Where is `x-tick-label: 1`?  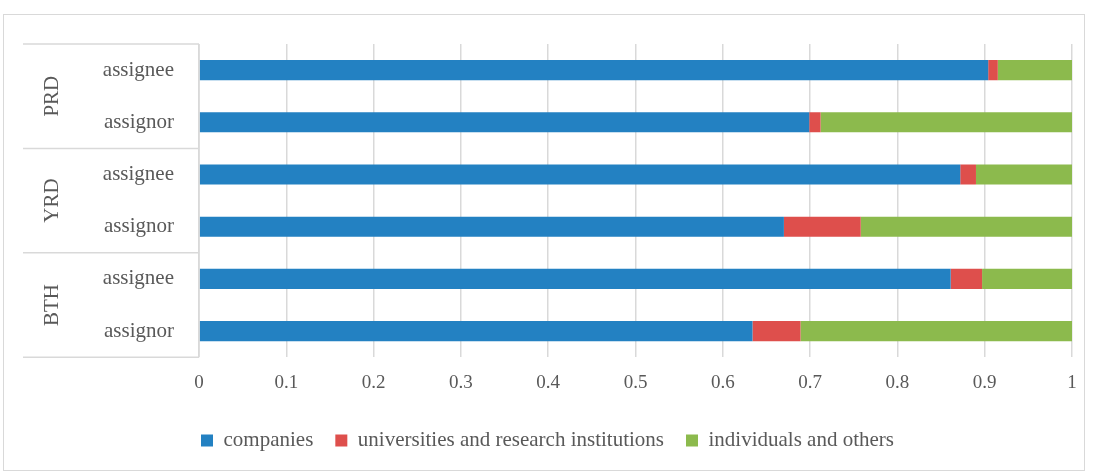 x-tick-label: 1 is located at coordinates (1072, 381).